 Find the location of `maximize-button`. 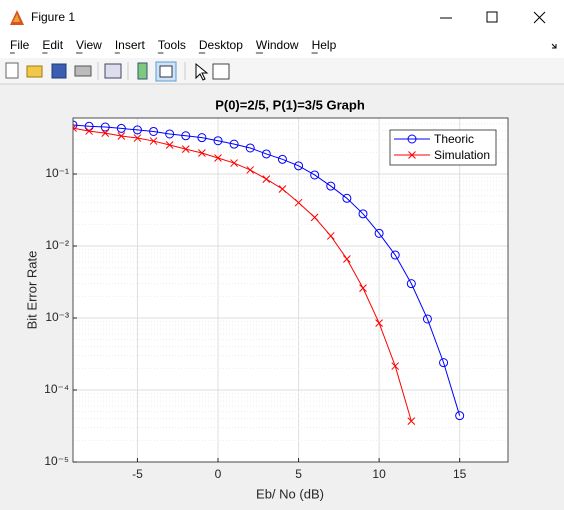

maximize-button is located at coordinates (492, 17).